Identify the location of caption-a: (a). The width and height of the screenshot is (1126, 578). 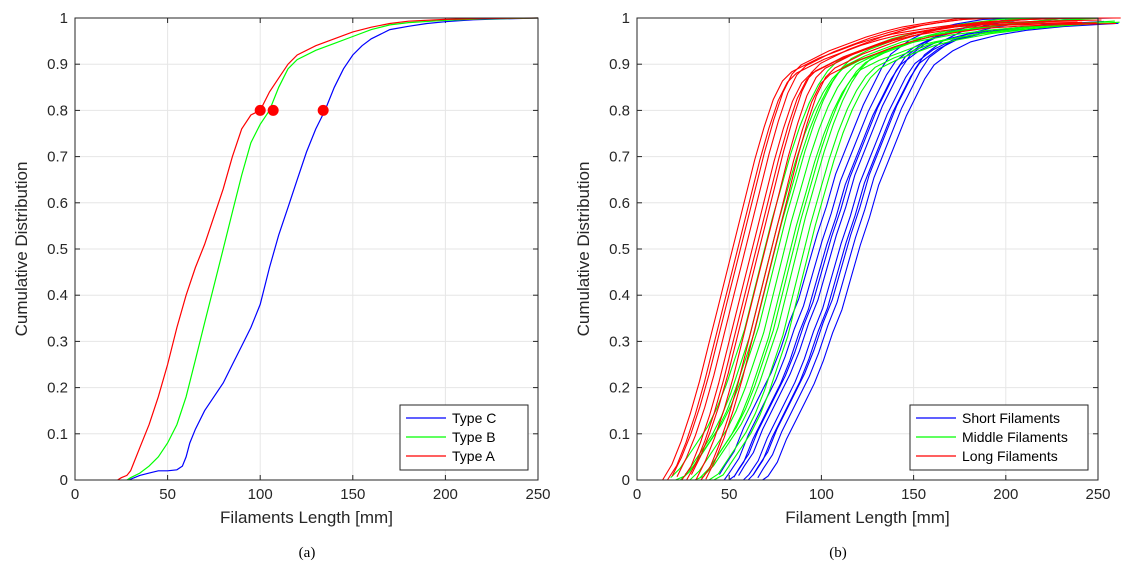
(307, 553).